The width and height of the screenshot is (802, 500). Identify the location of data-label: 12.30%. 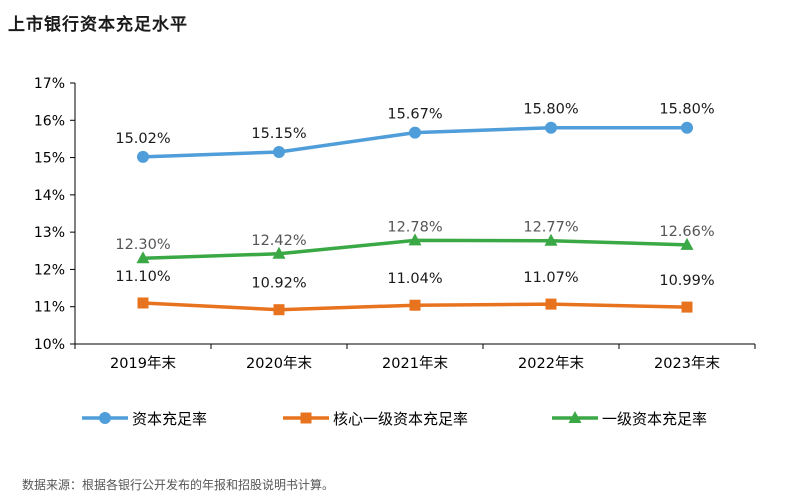
(142, 245).